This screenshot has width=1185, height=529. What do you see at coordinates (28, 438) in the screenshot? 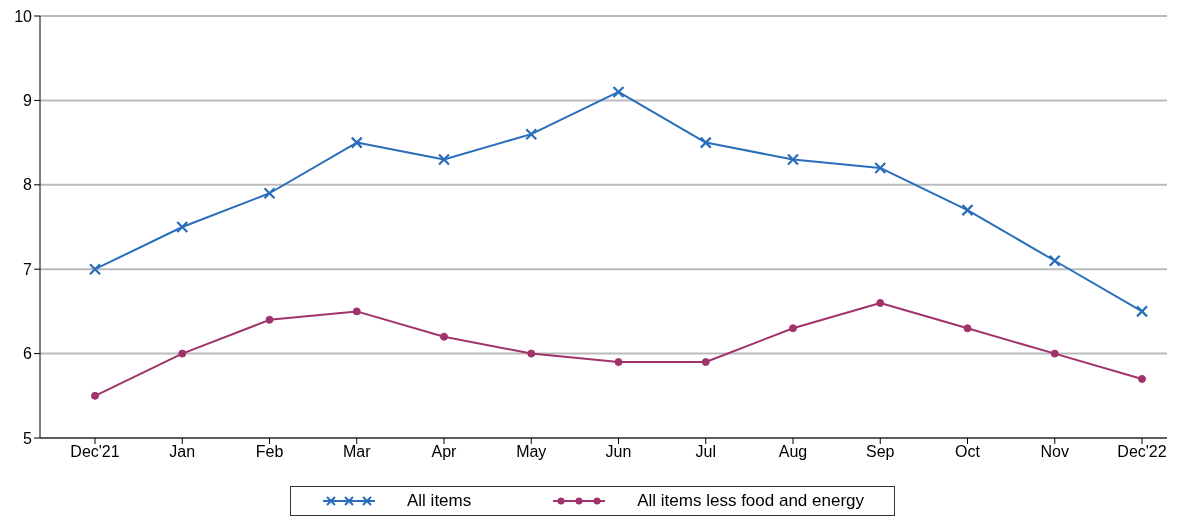
I see `y-tick-label: 5` at bounding box center [28, 438].